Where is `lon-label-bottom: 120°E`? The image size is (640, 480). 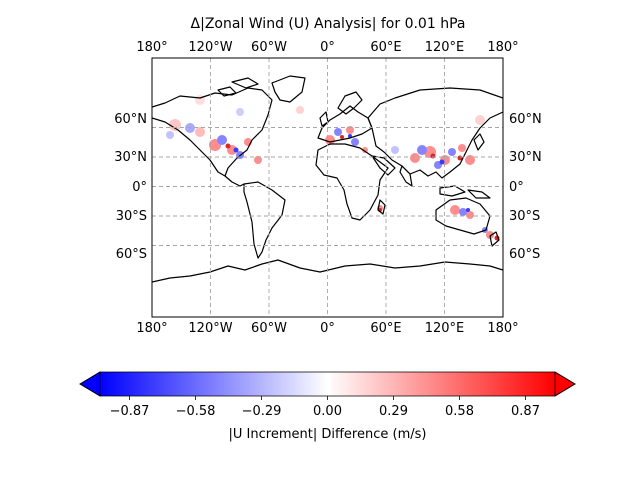
lon-label-bottom: 120°E is located at coordinates (445, 328).